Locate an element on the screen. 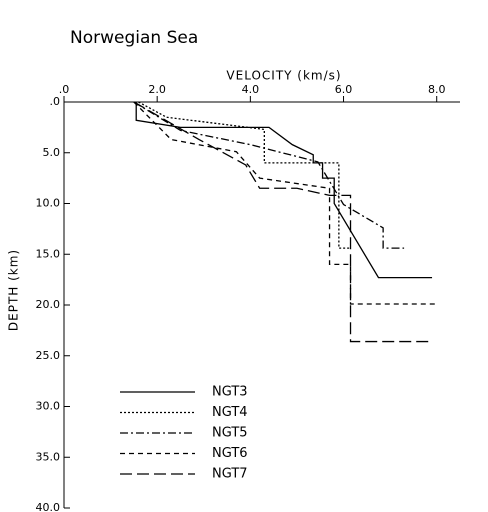 The height and width of the screenshot is (512, 488). chart-title: Norwegian Sea is located at coordinates (134, 38).